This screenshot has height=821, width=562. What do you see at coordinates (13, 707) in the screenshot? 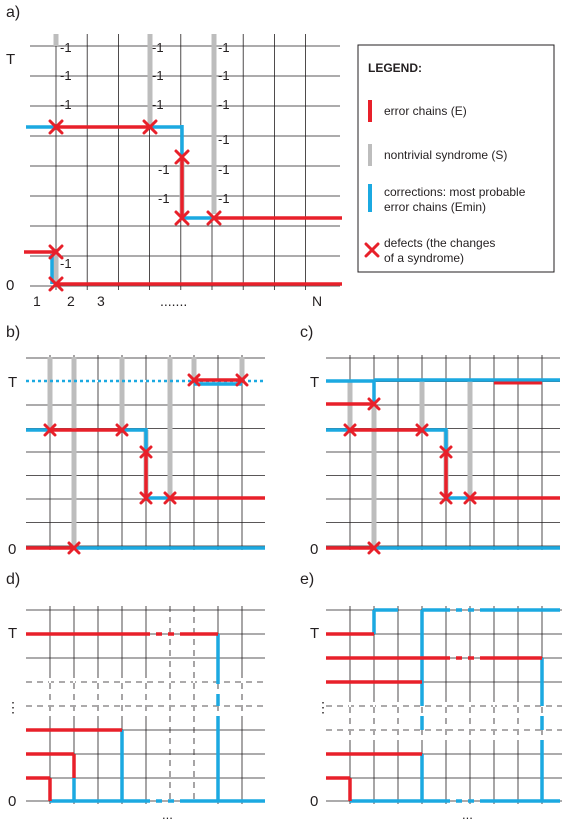
I see `panel-d-vertical-ellipsis: ⋮` at bounding box center [13, 707].